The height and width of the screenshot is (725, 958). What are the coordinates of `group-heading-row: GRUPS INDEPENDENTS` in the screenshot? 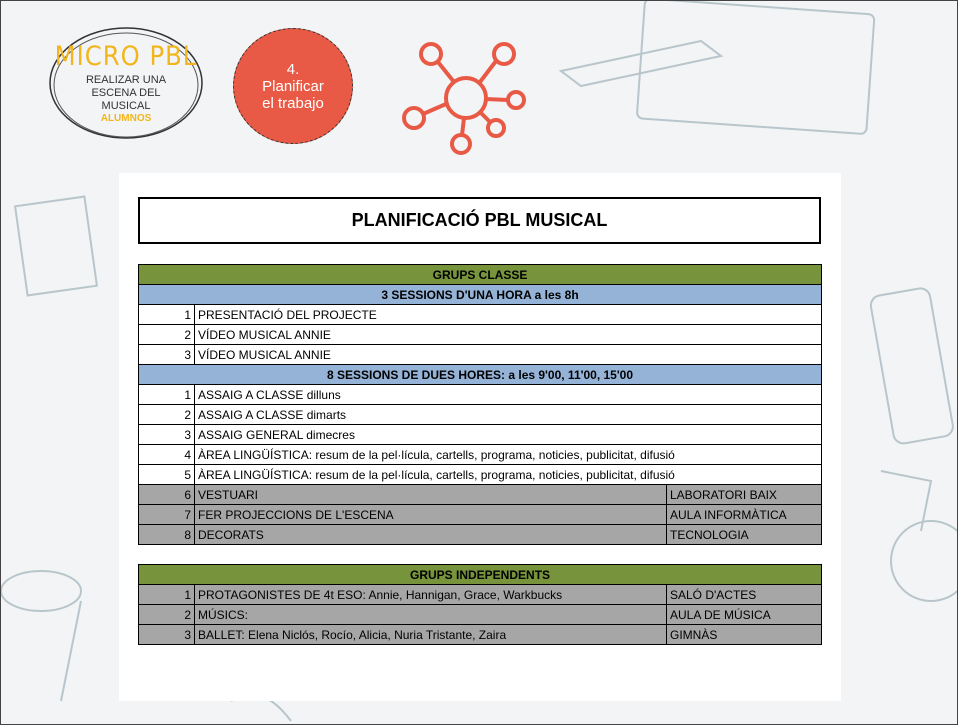 It's located at (480, 574).